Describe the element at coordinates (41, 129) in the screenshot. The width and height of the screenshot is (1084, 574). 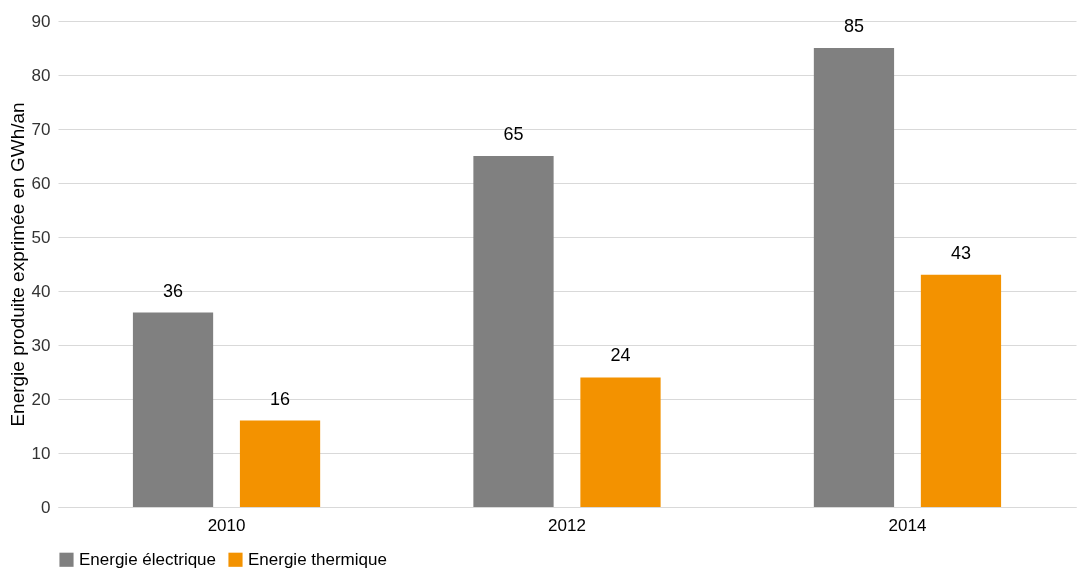
I see `y-tick-label: 70` at that location.